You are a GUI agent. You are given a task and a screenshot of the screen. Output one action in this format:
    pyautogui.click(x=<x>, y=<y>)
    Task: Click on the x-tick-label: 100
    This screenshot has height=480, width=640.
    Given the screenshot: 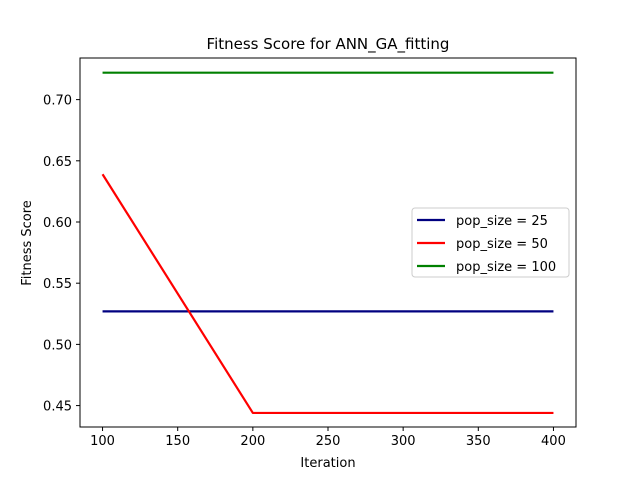 What is the action you would take?
    pyautogui.click(x=102, y=441)
    